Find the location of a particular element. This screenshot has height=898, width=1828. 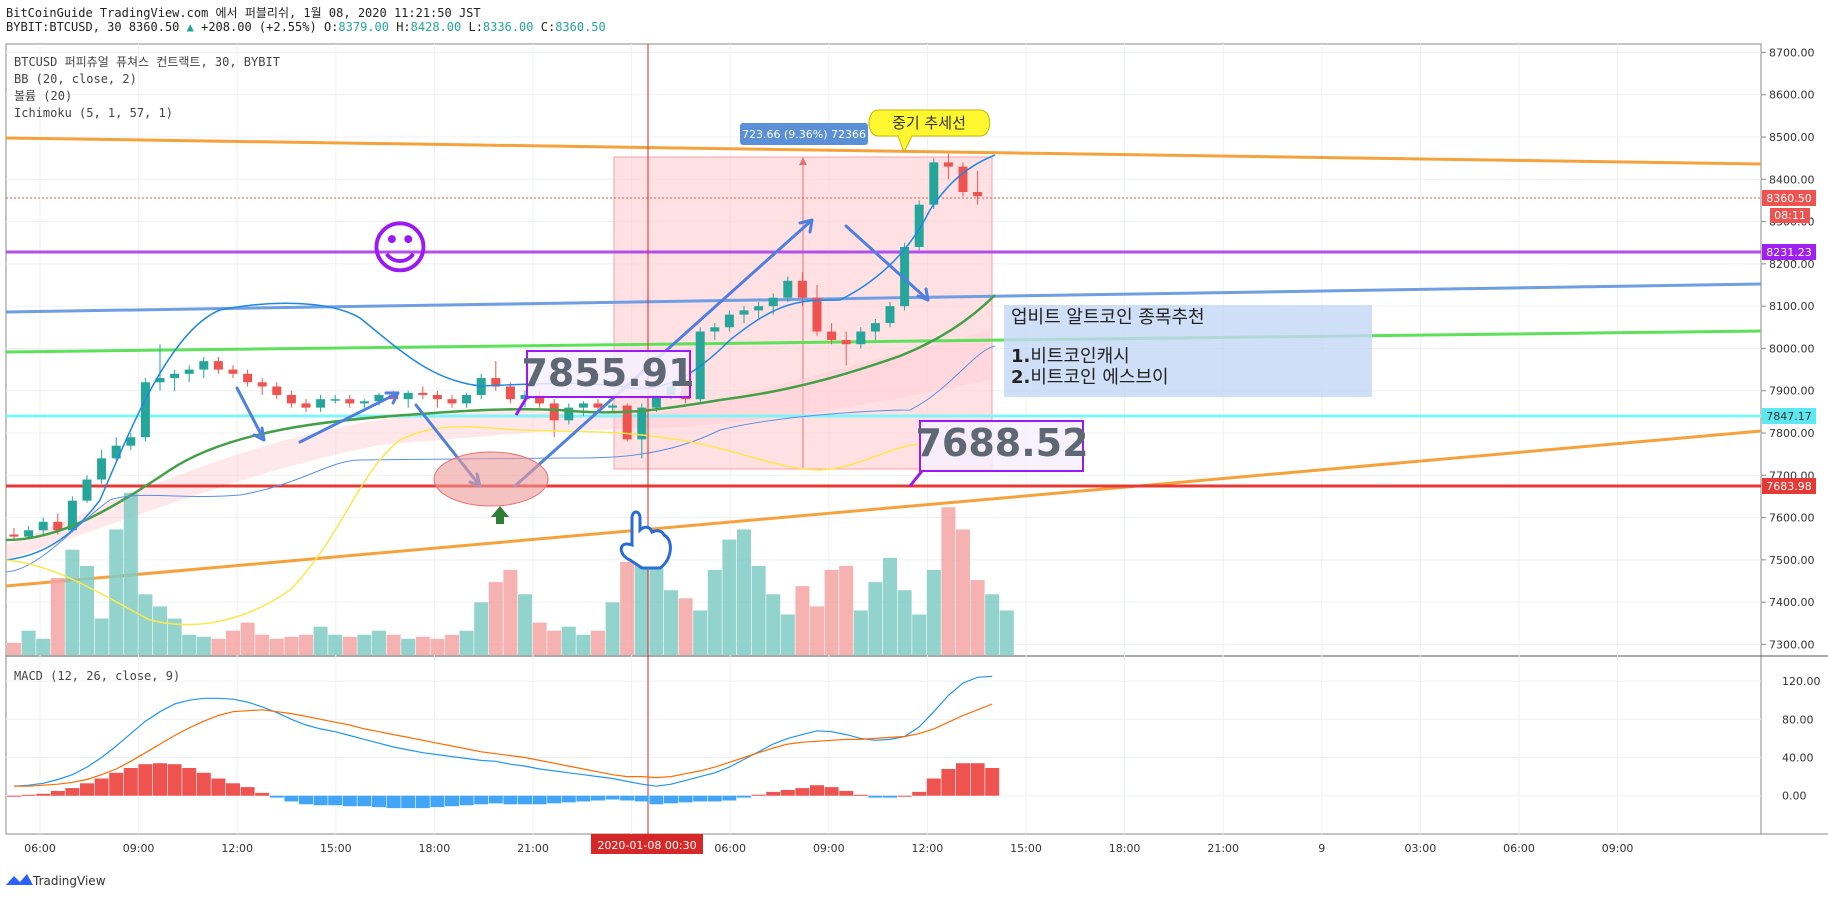

blue-trendline is located at coordinates (883, 298).